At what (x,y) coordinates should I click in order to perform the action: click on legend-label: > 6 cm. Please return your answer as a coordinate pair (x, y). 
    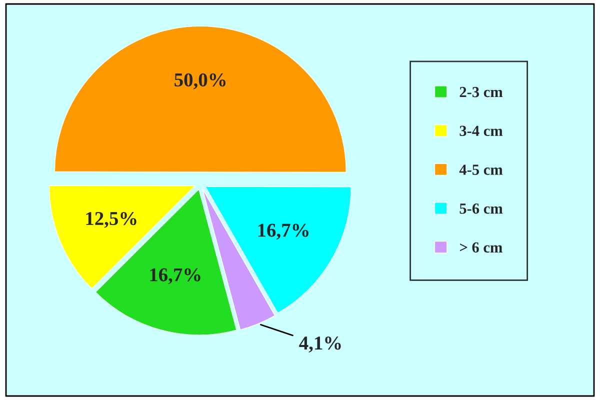
    Looking at the image, I should click on (481, 247).